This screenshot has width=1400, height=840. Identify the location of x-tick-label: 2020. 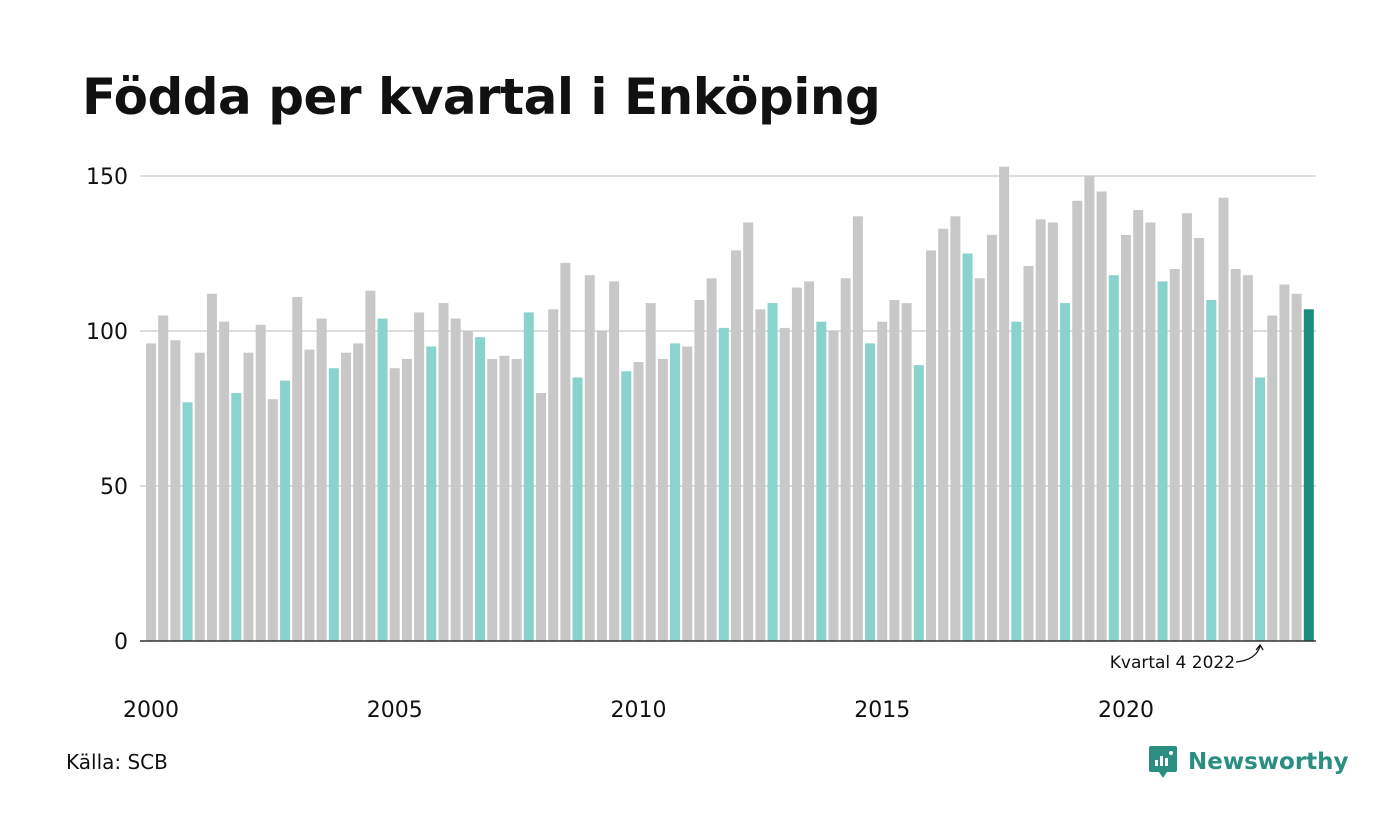
(1126, 710).